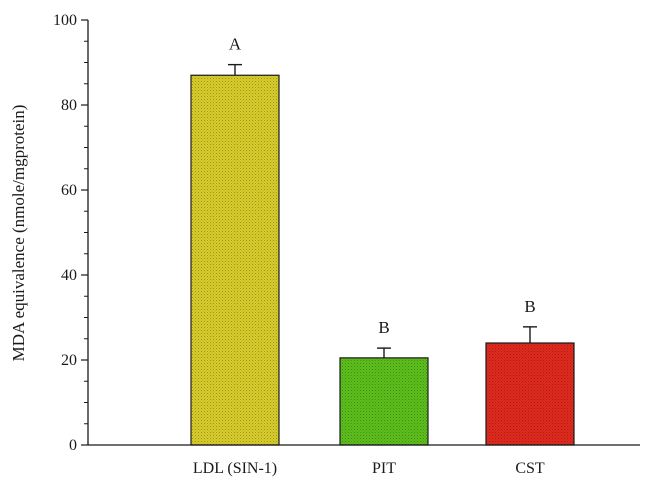  I want to click on x-tick-label: LDL (SIN-1), so click(235, 468).